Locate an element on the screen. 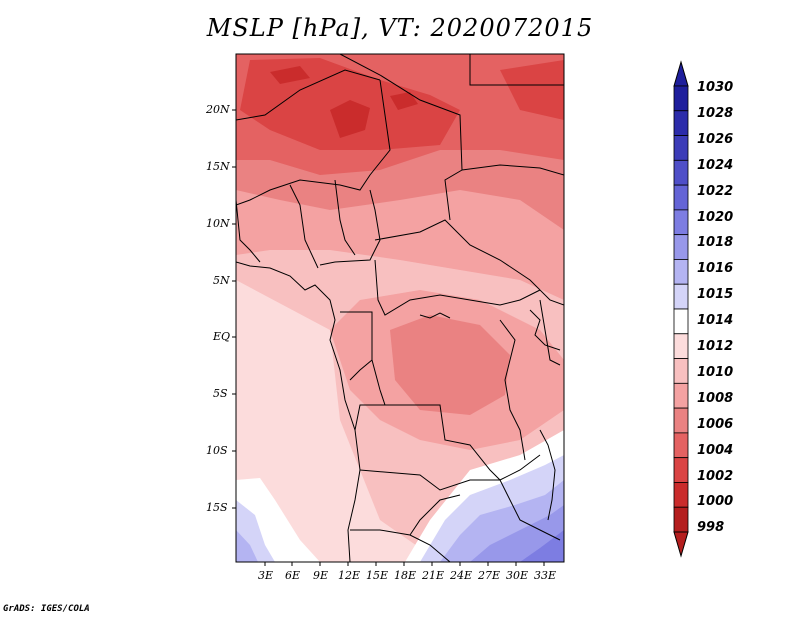 This screenshot has height=618, width=800. lat-label-20n: 20N is located at coordinates (218, 109).